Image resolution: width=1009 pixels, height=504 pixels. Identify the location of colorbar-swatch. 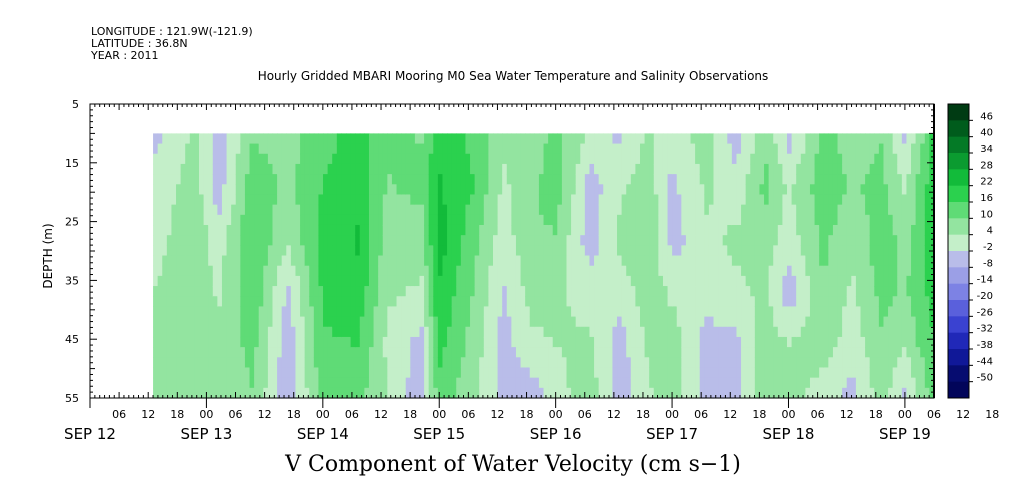
(958, 112).